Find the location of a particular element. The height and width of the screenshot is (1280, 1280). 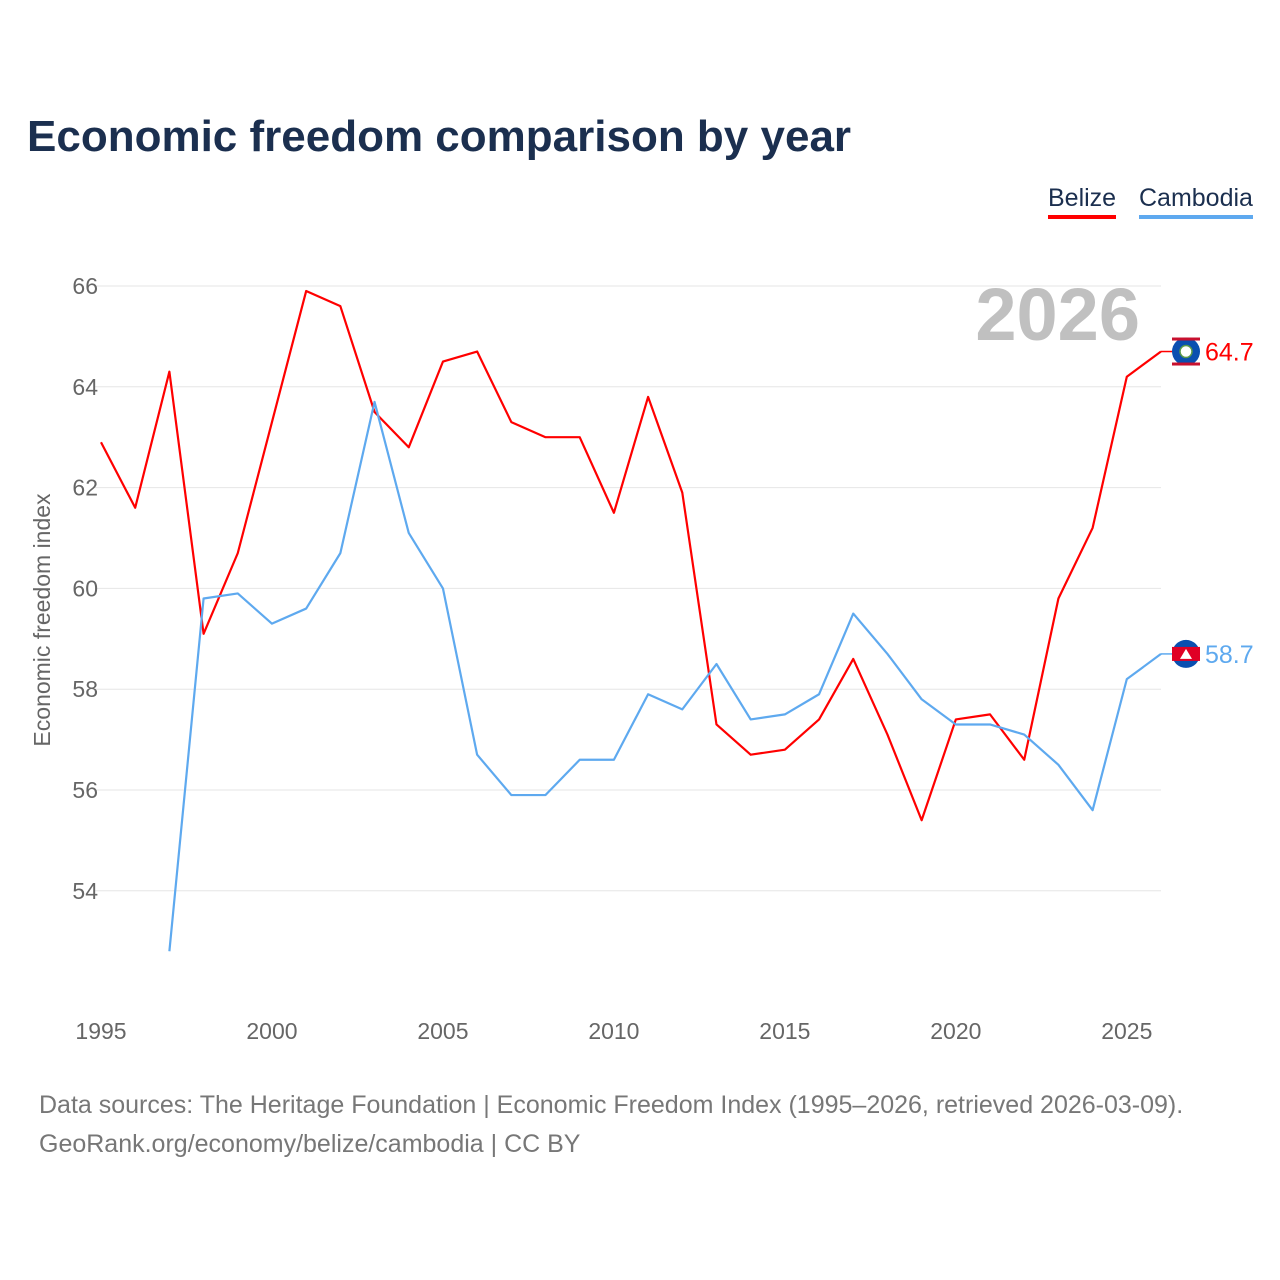

x-tick-label: 2000 is located at coordinates (271, 1031).